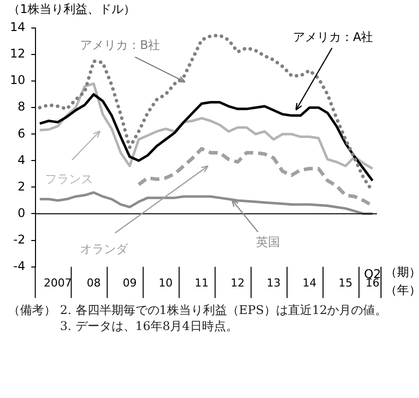 The height and width of the screenshot is (398, 419). Describe the element at coordinates (22, 159) in the screenshot. I see `y-tick-label: 4` at that location.